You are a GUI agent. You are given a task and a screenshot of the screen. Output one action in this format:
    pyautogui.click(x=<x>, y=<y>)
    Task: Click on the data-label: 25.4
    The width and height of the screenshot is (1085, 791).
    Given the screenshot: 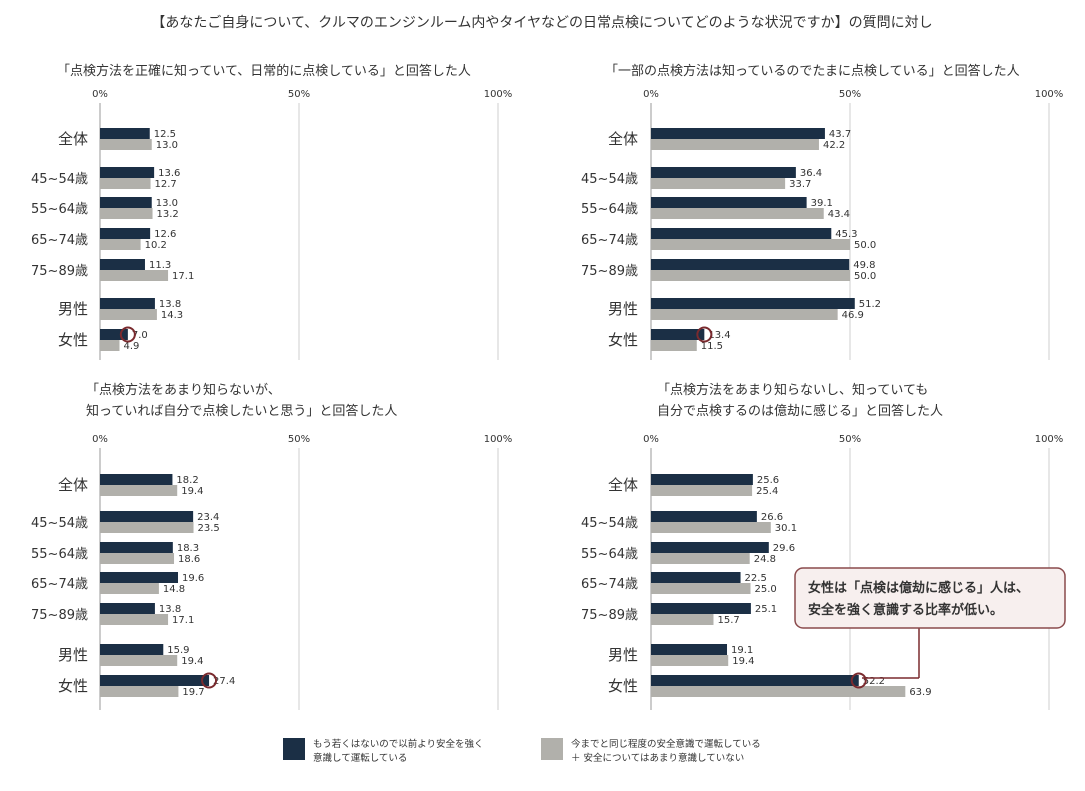 What is the action you would take?
    pyautogui.click(x=767, y=491)
    